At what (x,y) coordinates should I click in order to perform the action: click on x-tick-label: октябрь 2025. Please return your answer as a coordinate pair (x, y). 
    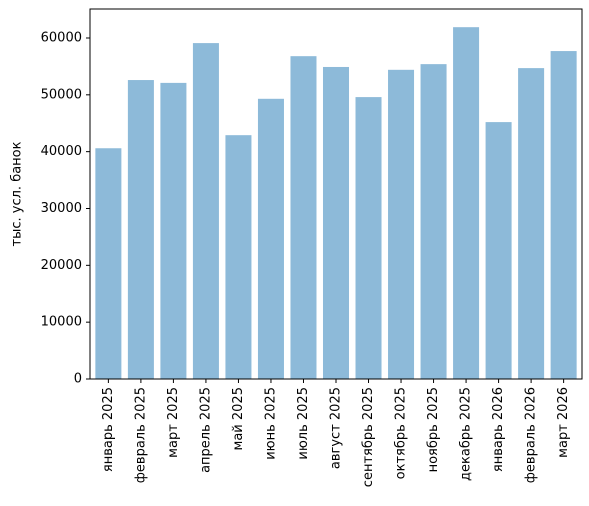
    Looking at the image, I should click on (401, 433).